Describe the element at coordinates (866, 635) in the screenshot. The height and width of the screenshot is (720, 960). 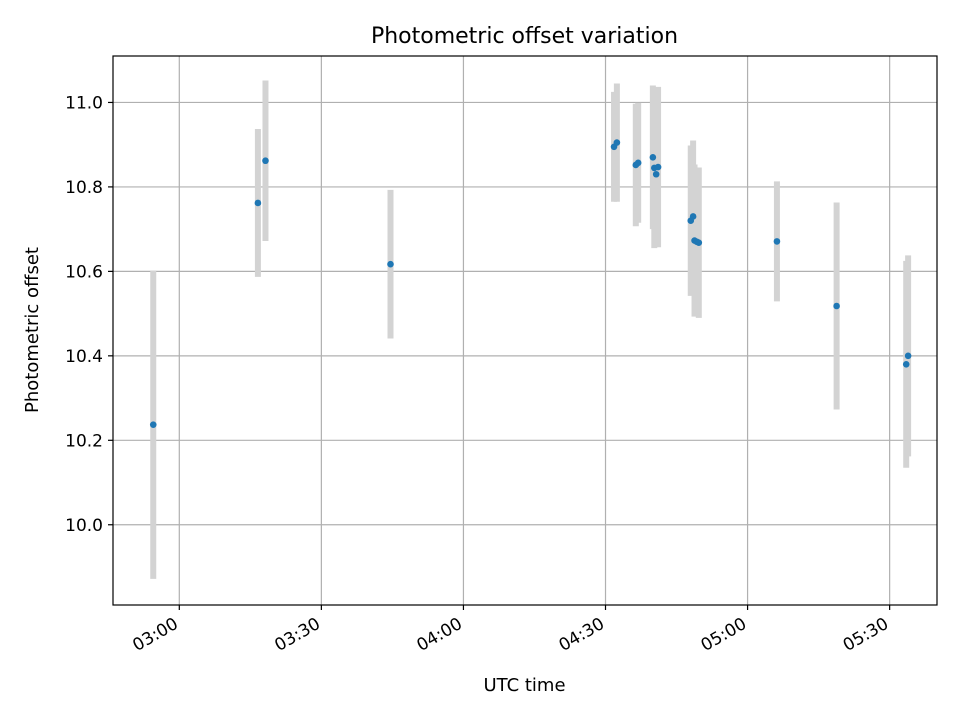
I see `x-tick-label: 05:30` at that location.